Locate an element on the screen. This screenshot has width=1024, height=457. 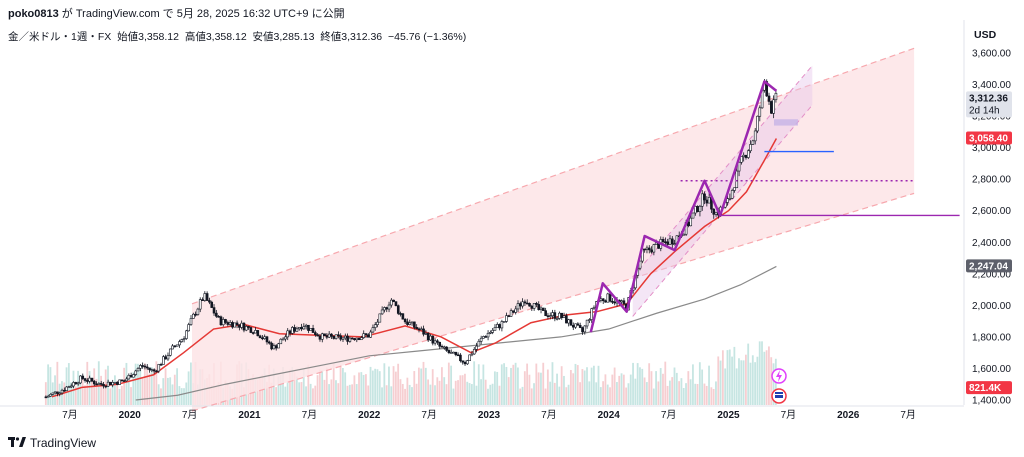
high-label: 高値 is located at coordinates (195, 37).